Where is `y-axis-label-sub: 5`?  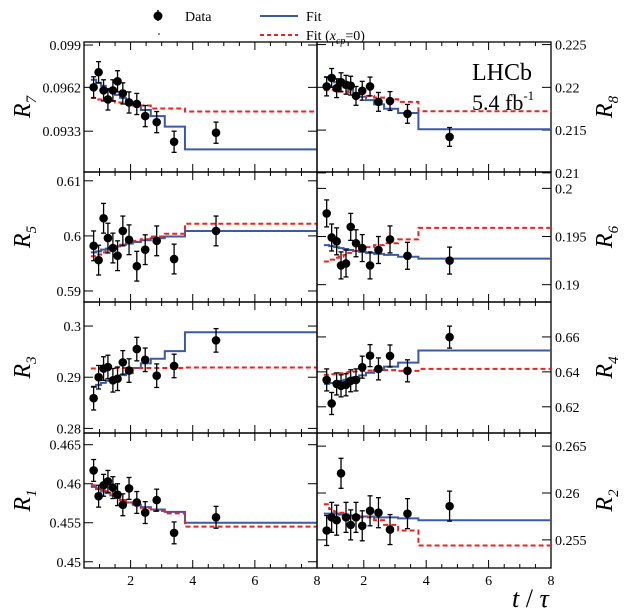 y-axis-label-sub: 5 is located at coordinates (32, 229).